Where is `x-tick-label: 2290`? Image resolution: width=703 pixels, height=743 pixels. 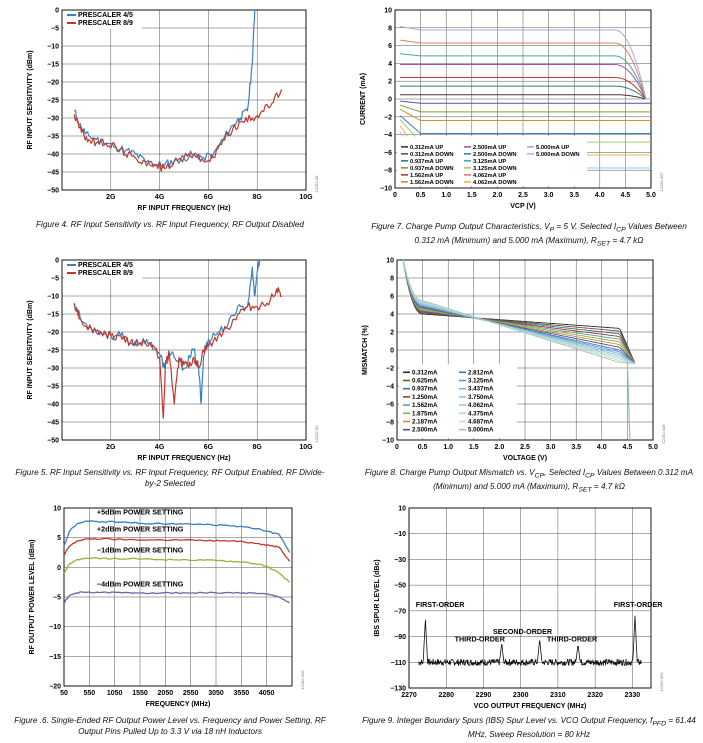
x-tick-label: 2290 is located at coordinates (484, 695).